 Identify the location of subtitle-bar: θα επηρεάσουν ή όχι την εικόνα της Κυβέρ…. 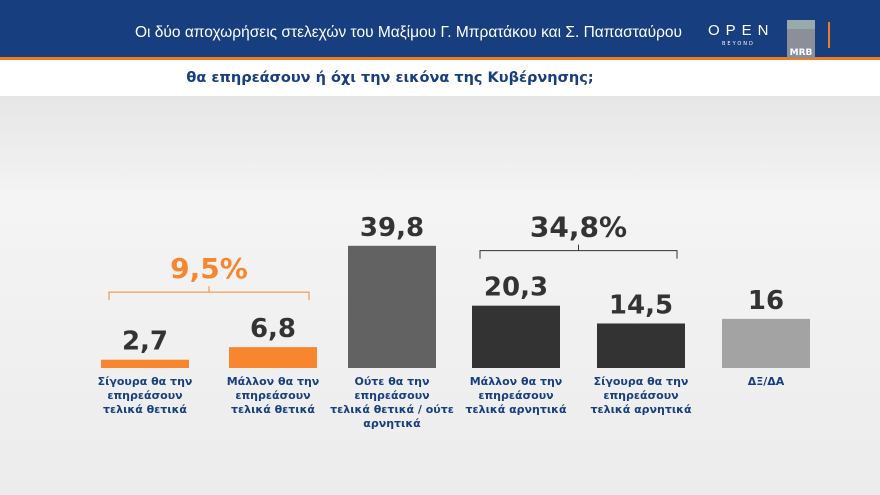
(440, 78).